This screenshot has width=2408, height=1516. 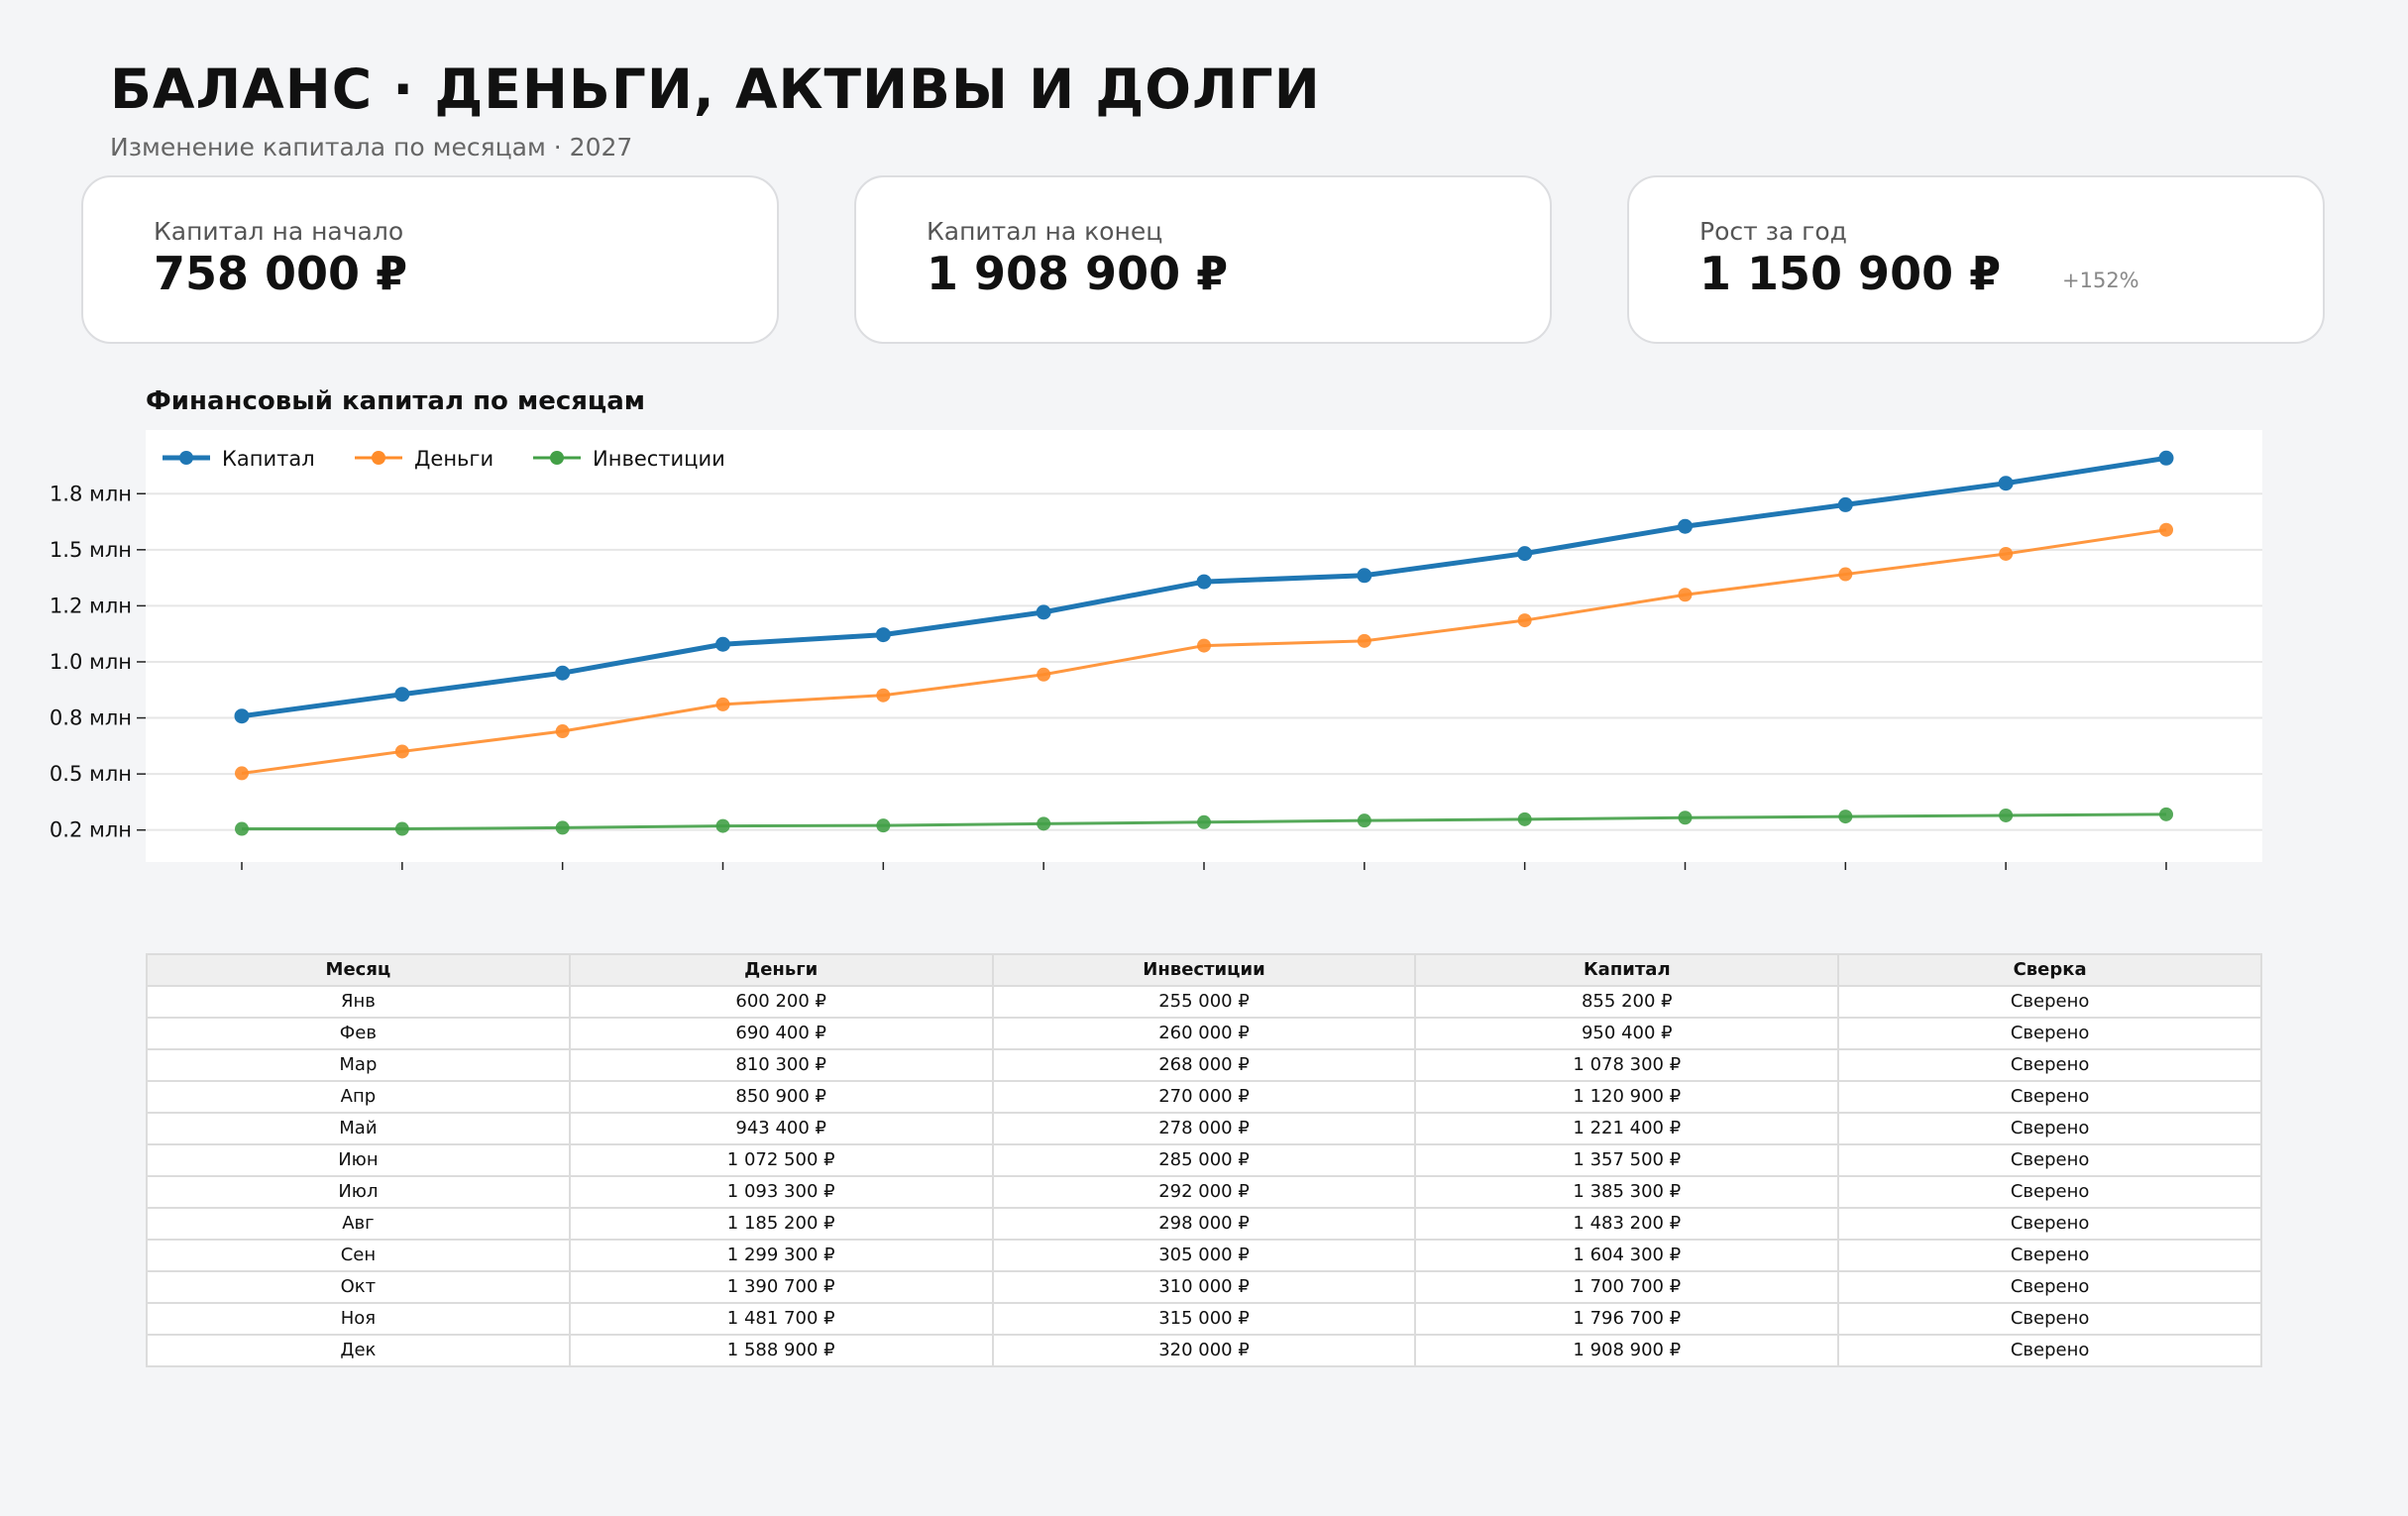 I want to click on kpi-value: 1 908 900 ₽, so click(x=1078, y=273).